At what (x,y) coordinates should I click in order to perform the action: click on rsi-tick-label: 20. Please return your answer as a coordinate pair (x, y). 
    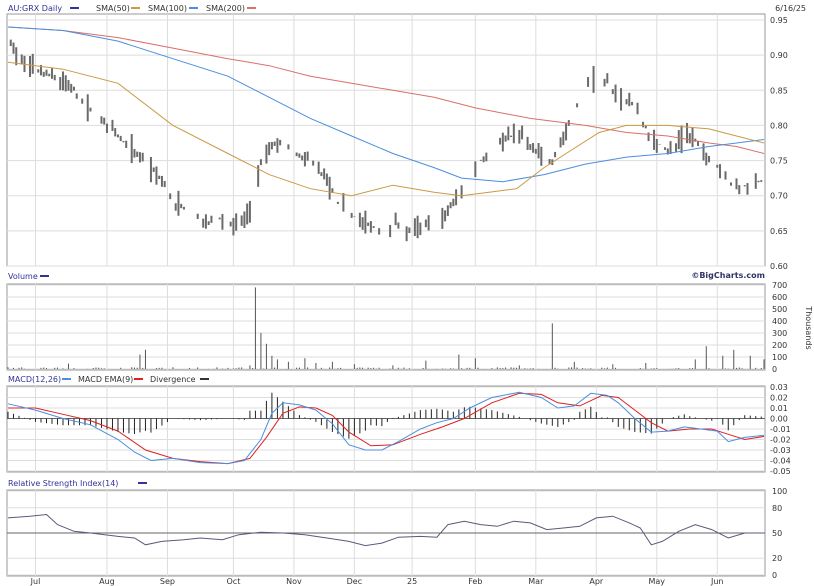
    Looking at the image, I should click on (777, 558).